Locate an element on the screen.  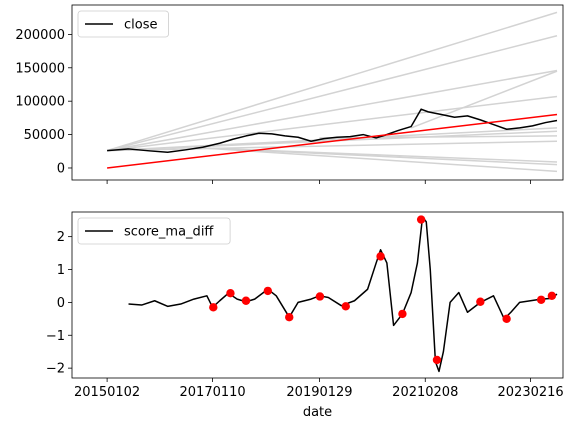
bottom-x-tick-label-3: 20210208 is located at coordinates (425, 392).